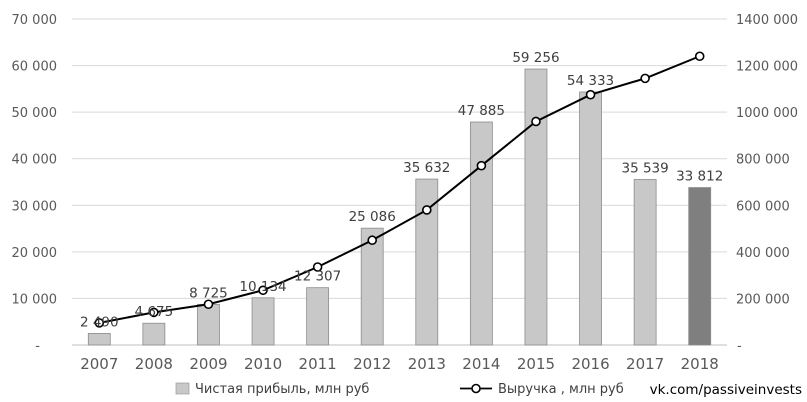 The height and width of the screenshot is (402, 807). I want to click on left-axis-tick-label: -, so click(37, 346).